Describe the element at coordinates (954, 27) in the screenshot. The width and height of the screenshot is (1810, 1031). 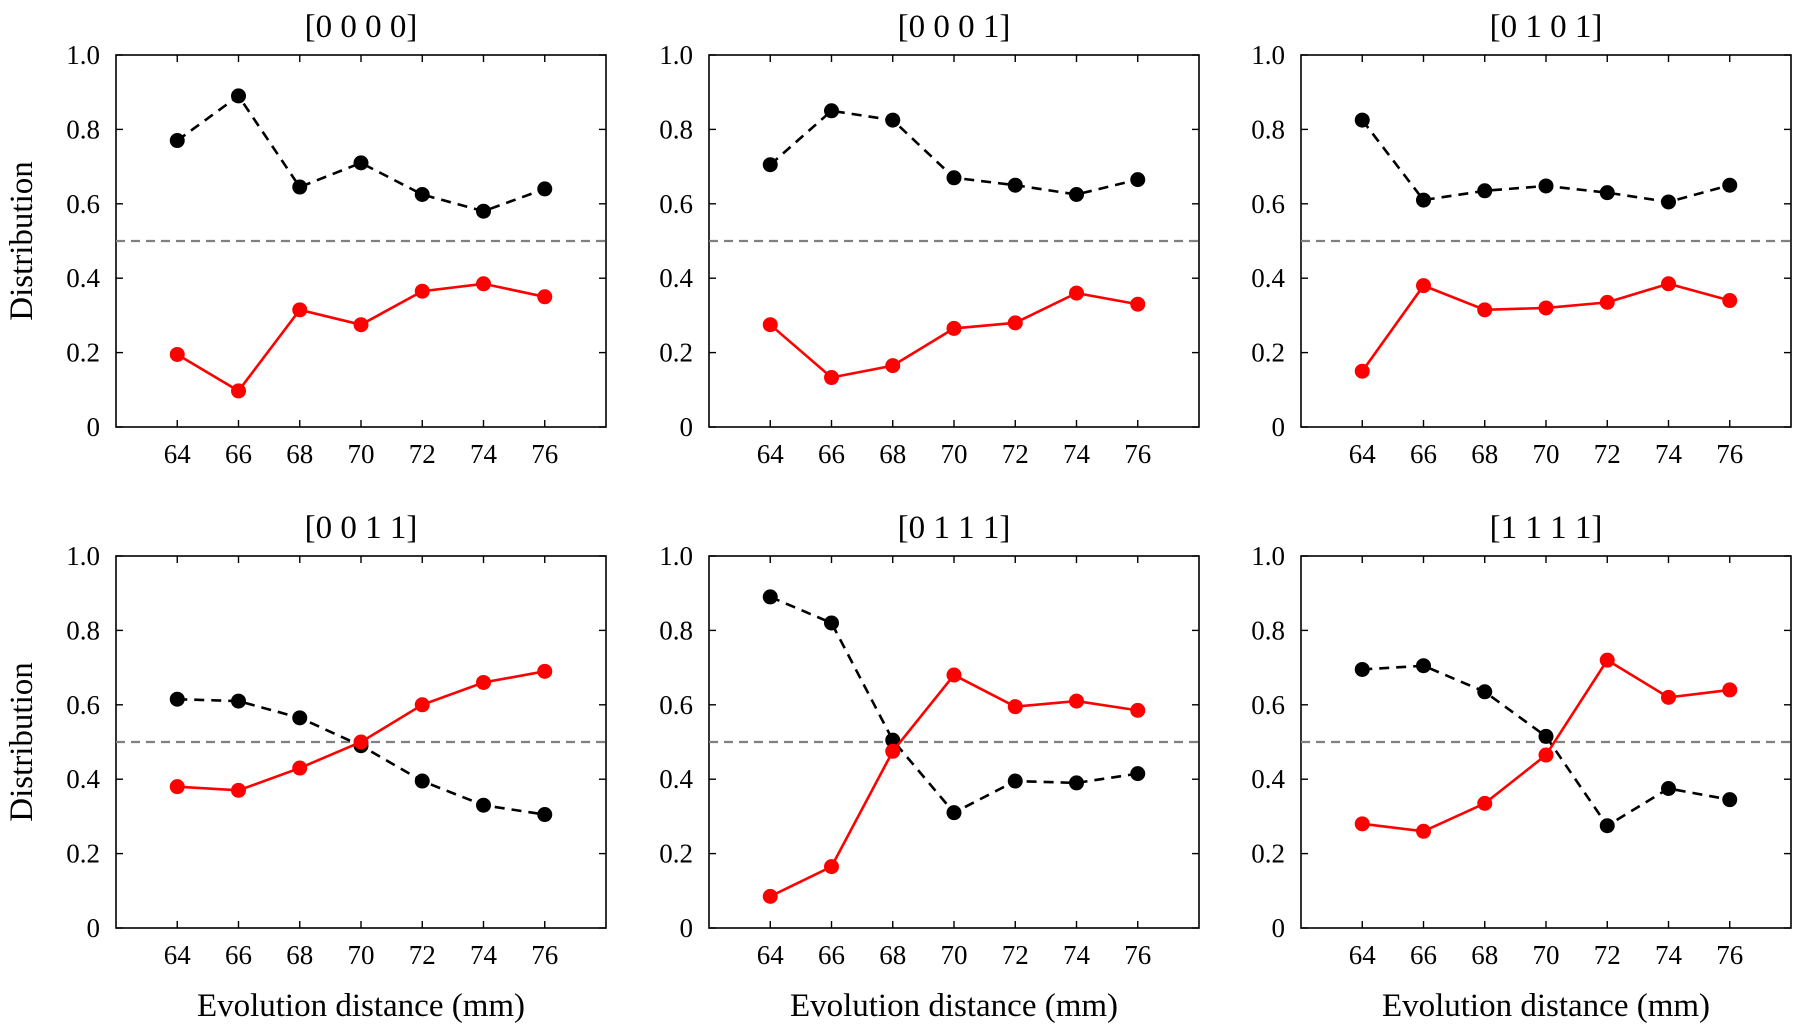
I see `panel-title: [0 0 0 1]` at that location.